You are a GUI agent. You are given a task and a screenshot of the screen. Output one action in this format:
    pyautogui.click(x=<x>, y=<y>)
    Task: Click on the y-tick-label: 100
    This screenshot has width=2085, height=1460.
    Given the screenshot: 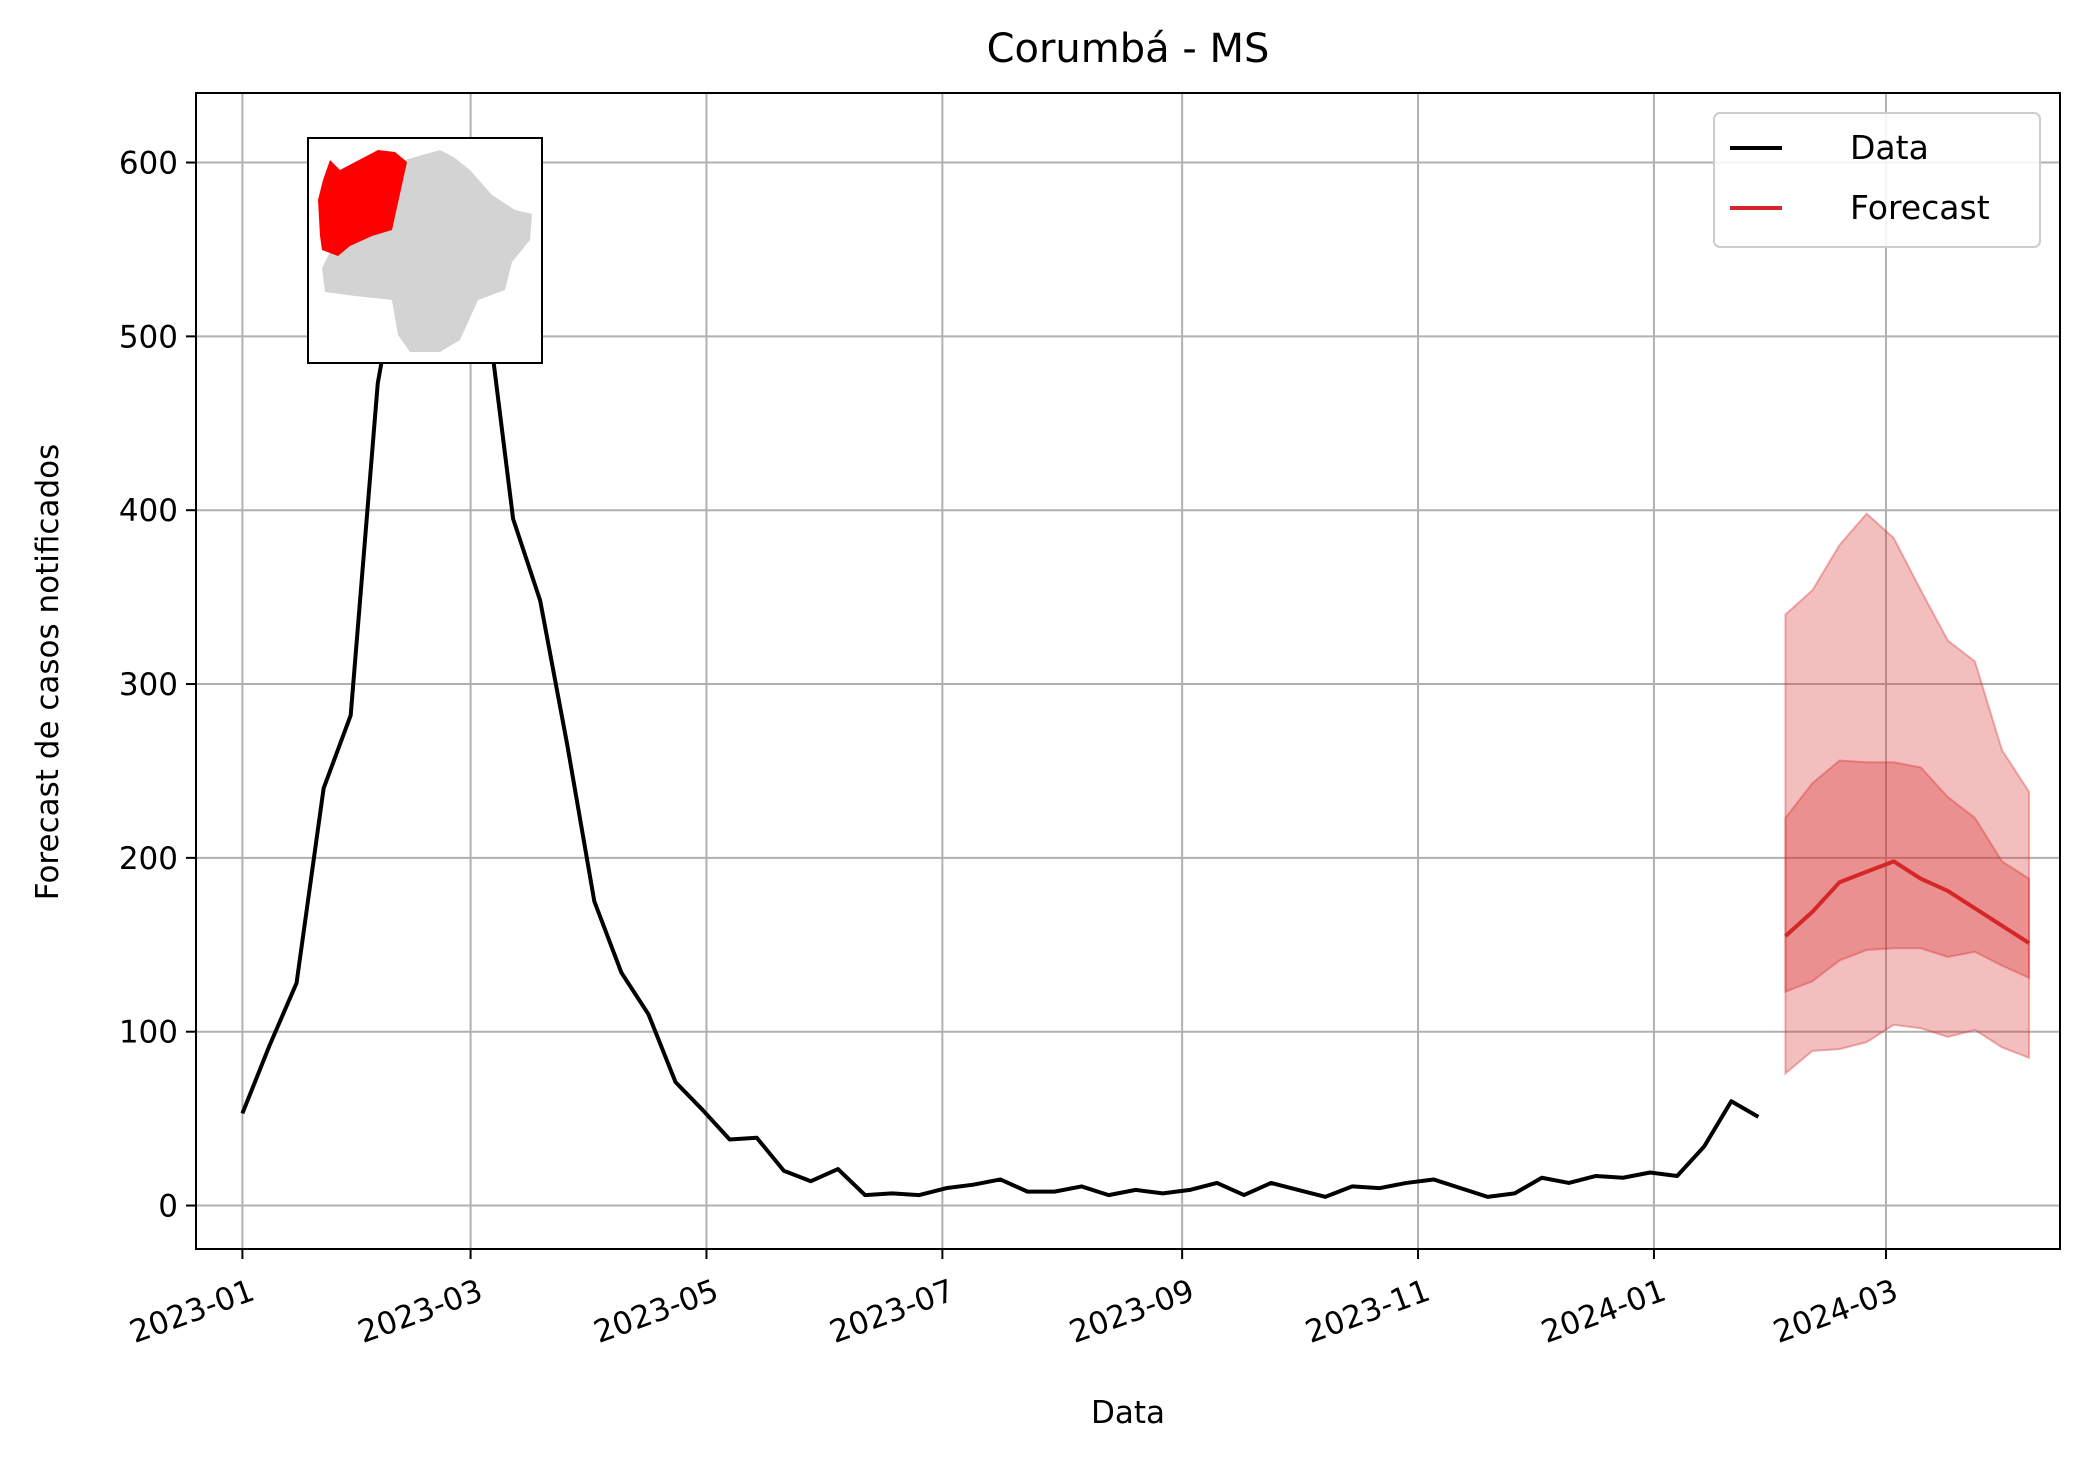 What is the action you would take?
    pyautogui.click(x=148, y=1033)
    